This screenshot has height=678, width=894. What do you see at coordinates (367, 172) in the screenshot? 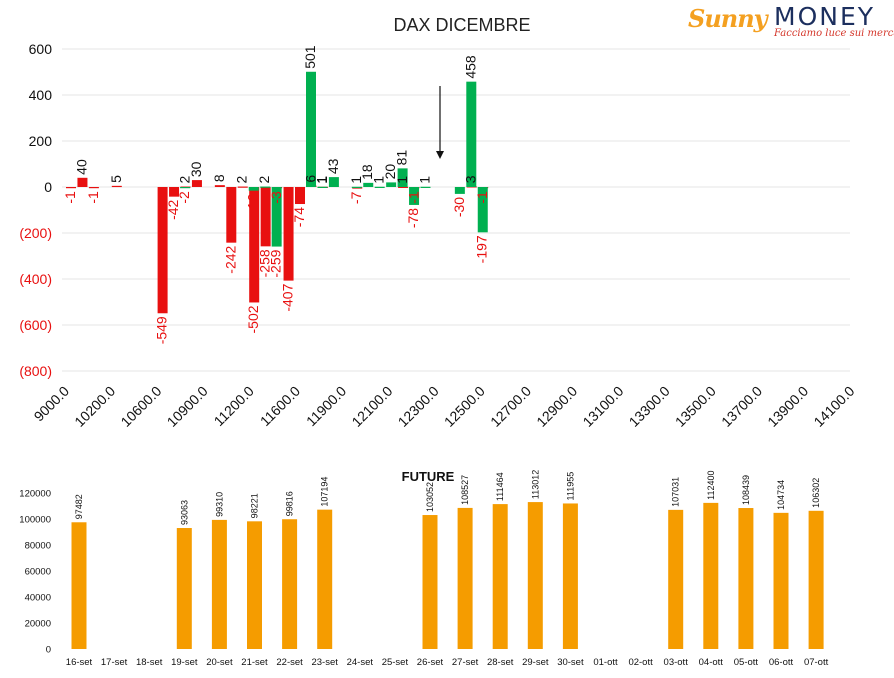
I see `top-data-label: 18` at bounding box center [367, 172].